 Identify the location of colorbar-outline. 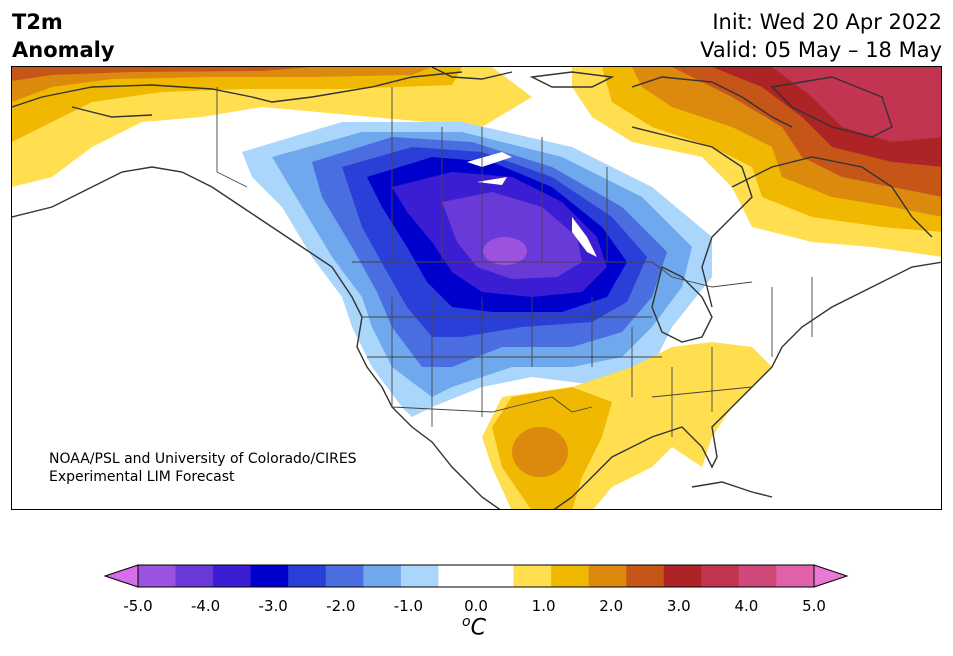
(476, 576).